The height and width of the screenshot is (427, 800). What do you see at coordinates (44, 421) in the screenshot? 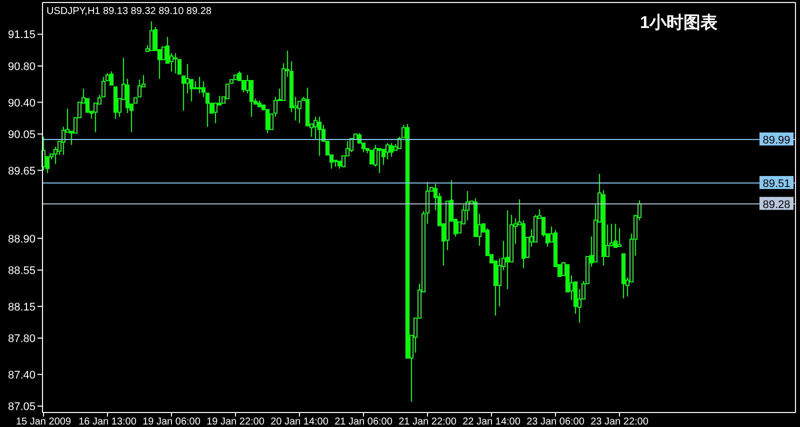
I see `x-tick-label: 15 Jan 2009` at bounding box center [44, 421].